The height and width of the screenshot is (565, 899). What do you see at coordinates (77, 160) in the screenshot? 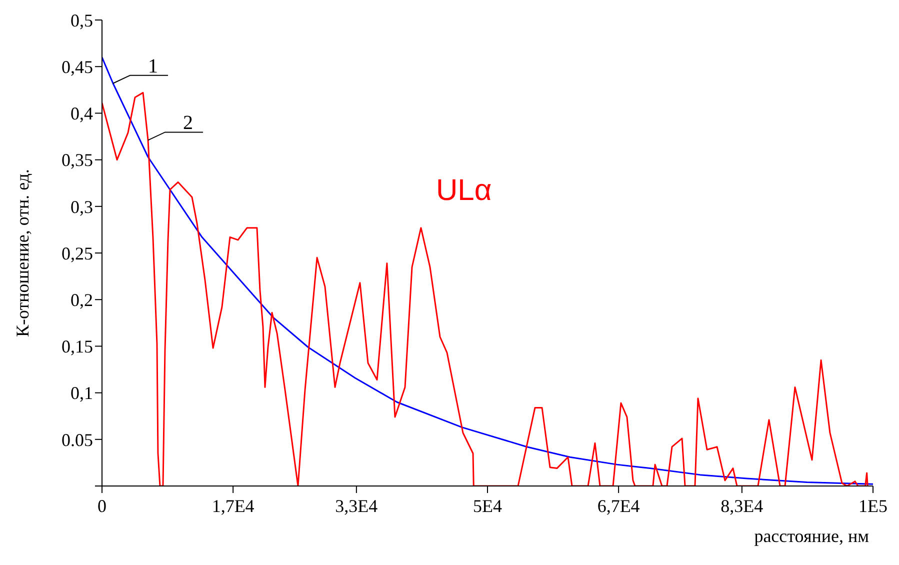
I see `y-tick-label: 0,35` at bounding box center [77, 160].